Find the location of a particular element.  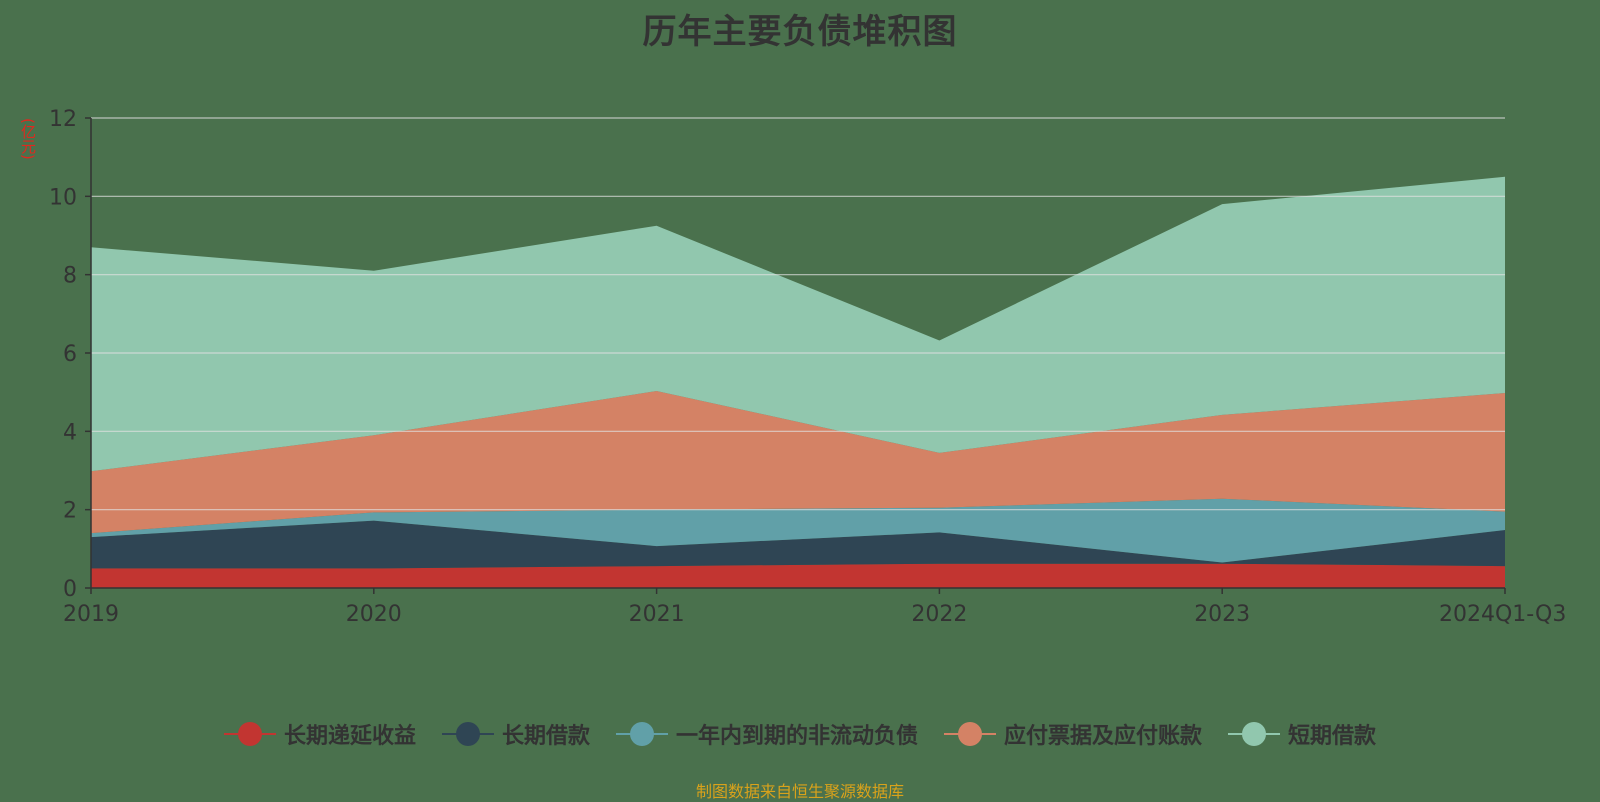

x-tick-label: 2021 is located at coordinates (657, 614).